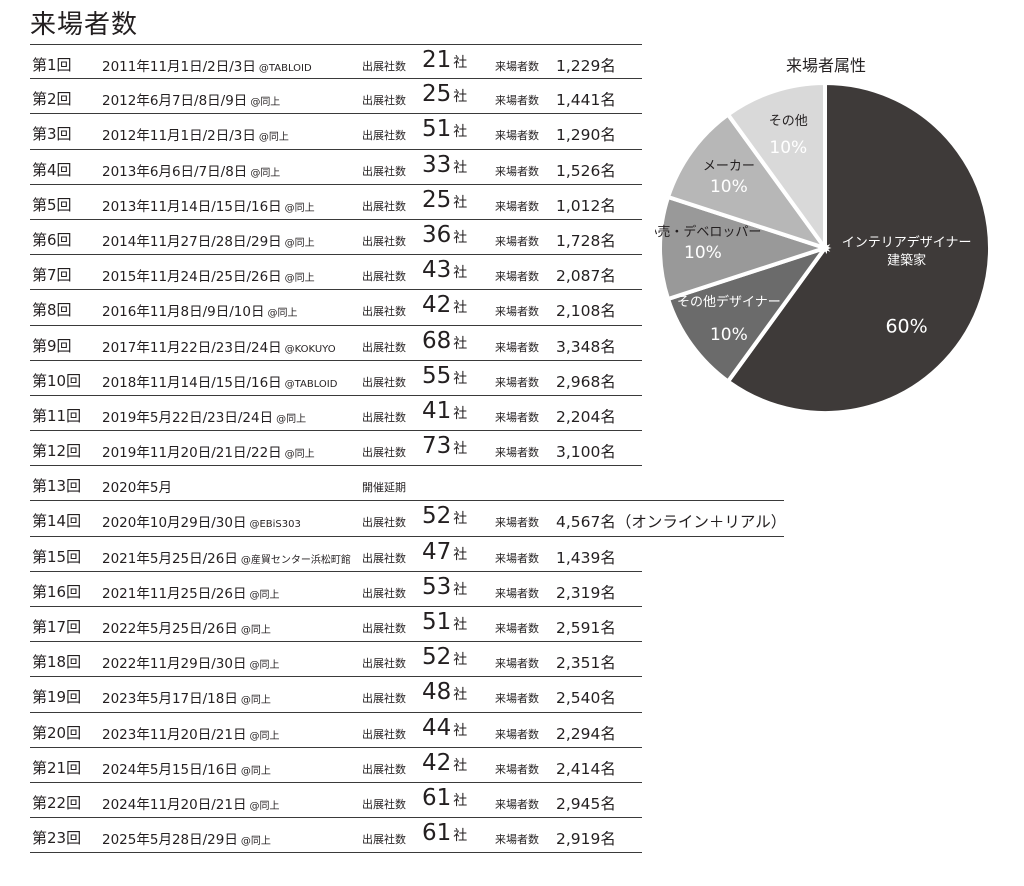 The image size is (1024, 886). I want to click on round-number: 第20回, so click(57, 732).